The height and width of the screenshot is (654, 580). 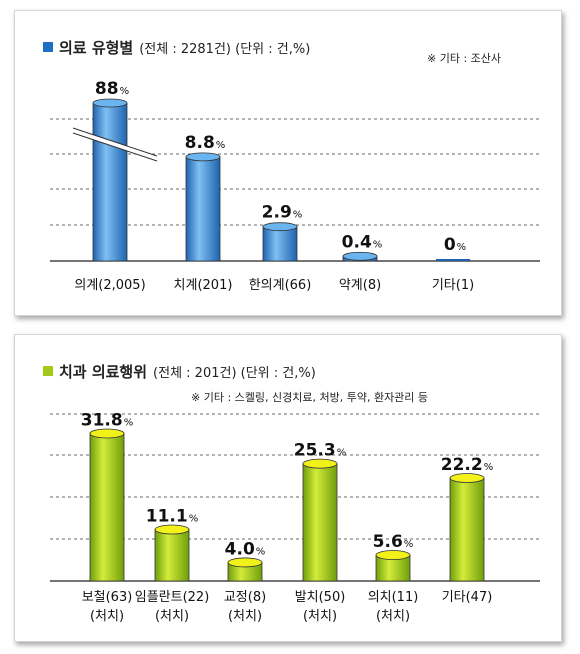 What do you see at coordinates (295, 172) in the screenshot?
I see `gridlines` at bounding box center [295, 172].